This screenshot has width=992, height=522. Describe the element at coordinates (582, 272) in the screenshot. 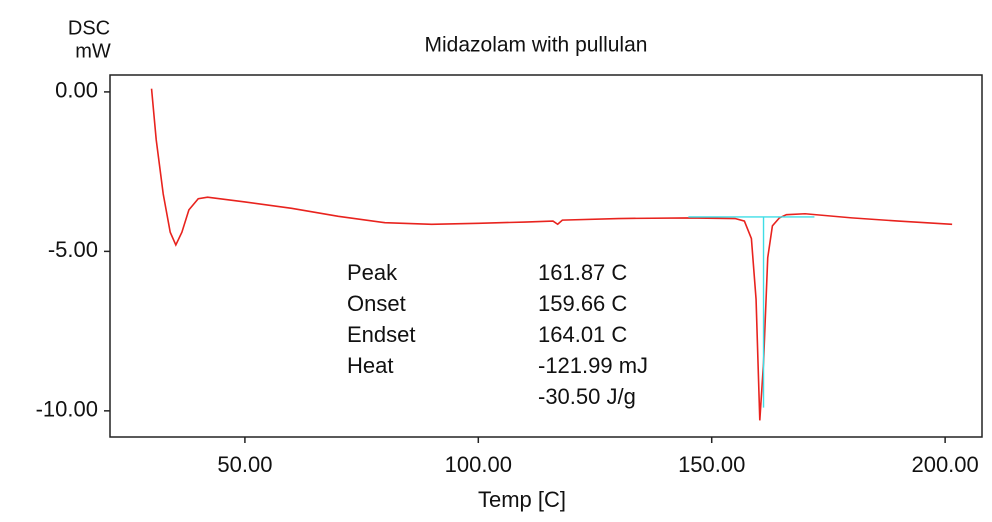

I see `annotation-value: 161.87 C` at that location.